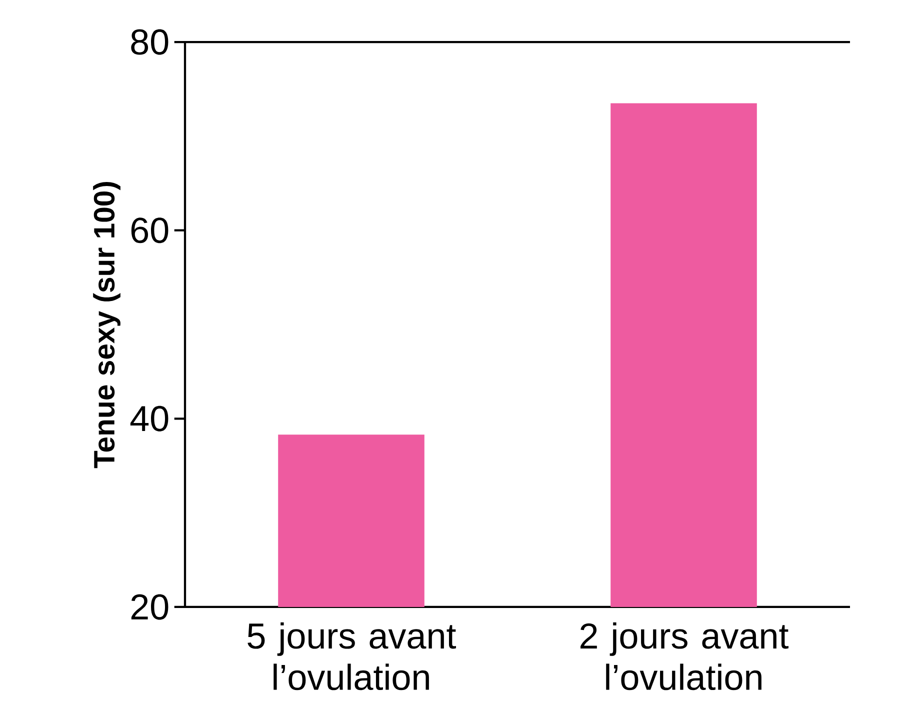 Image resolution: width=901 pixels, height=711 pixels. Describe the element at coordinates (352, 656) in the screenshot. I see `x-tick-label: 5 jours avant l’ovulation` at that location.